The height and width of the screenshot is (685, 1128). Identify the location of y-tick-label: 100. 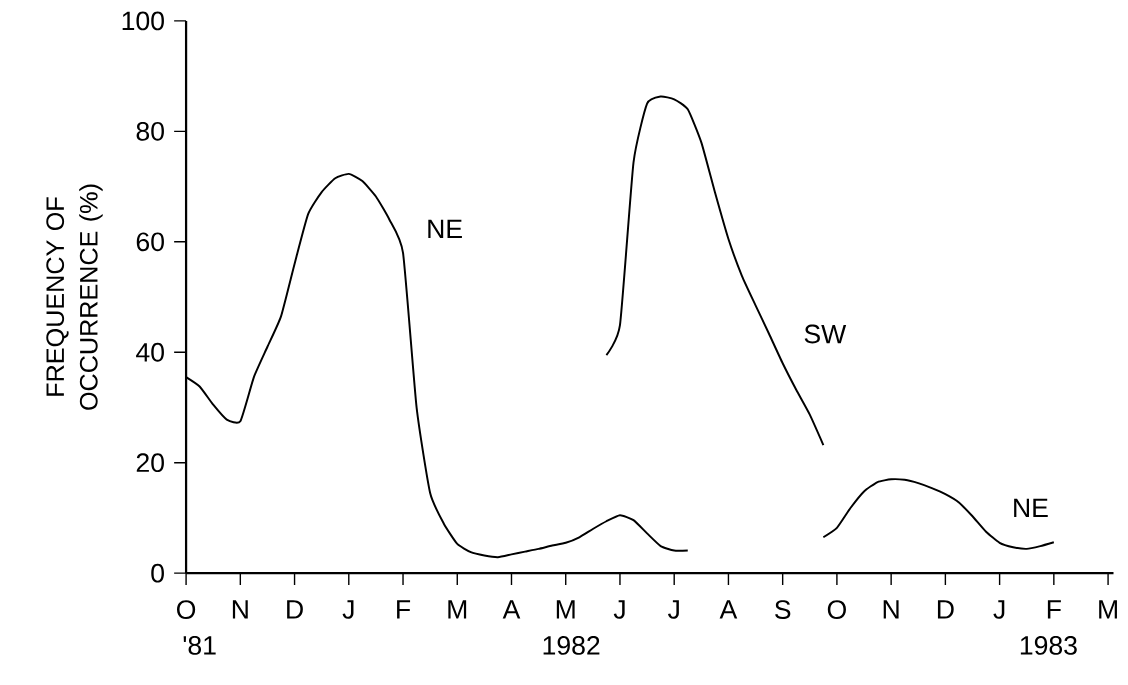
(143, 21).